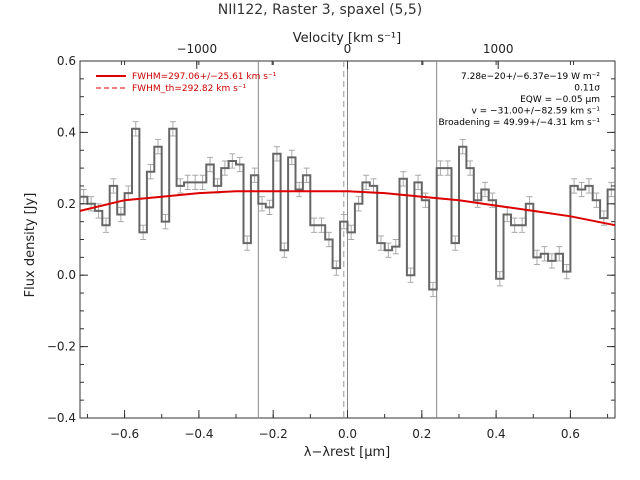  What do you see at coordinates (66, 61) in the screenshot?
I see `y-tick-label: 0.6` at bounding box center [66, 61].